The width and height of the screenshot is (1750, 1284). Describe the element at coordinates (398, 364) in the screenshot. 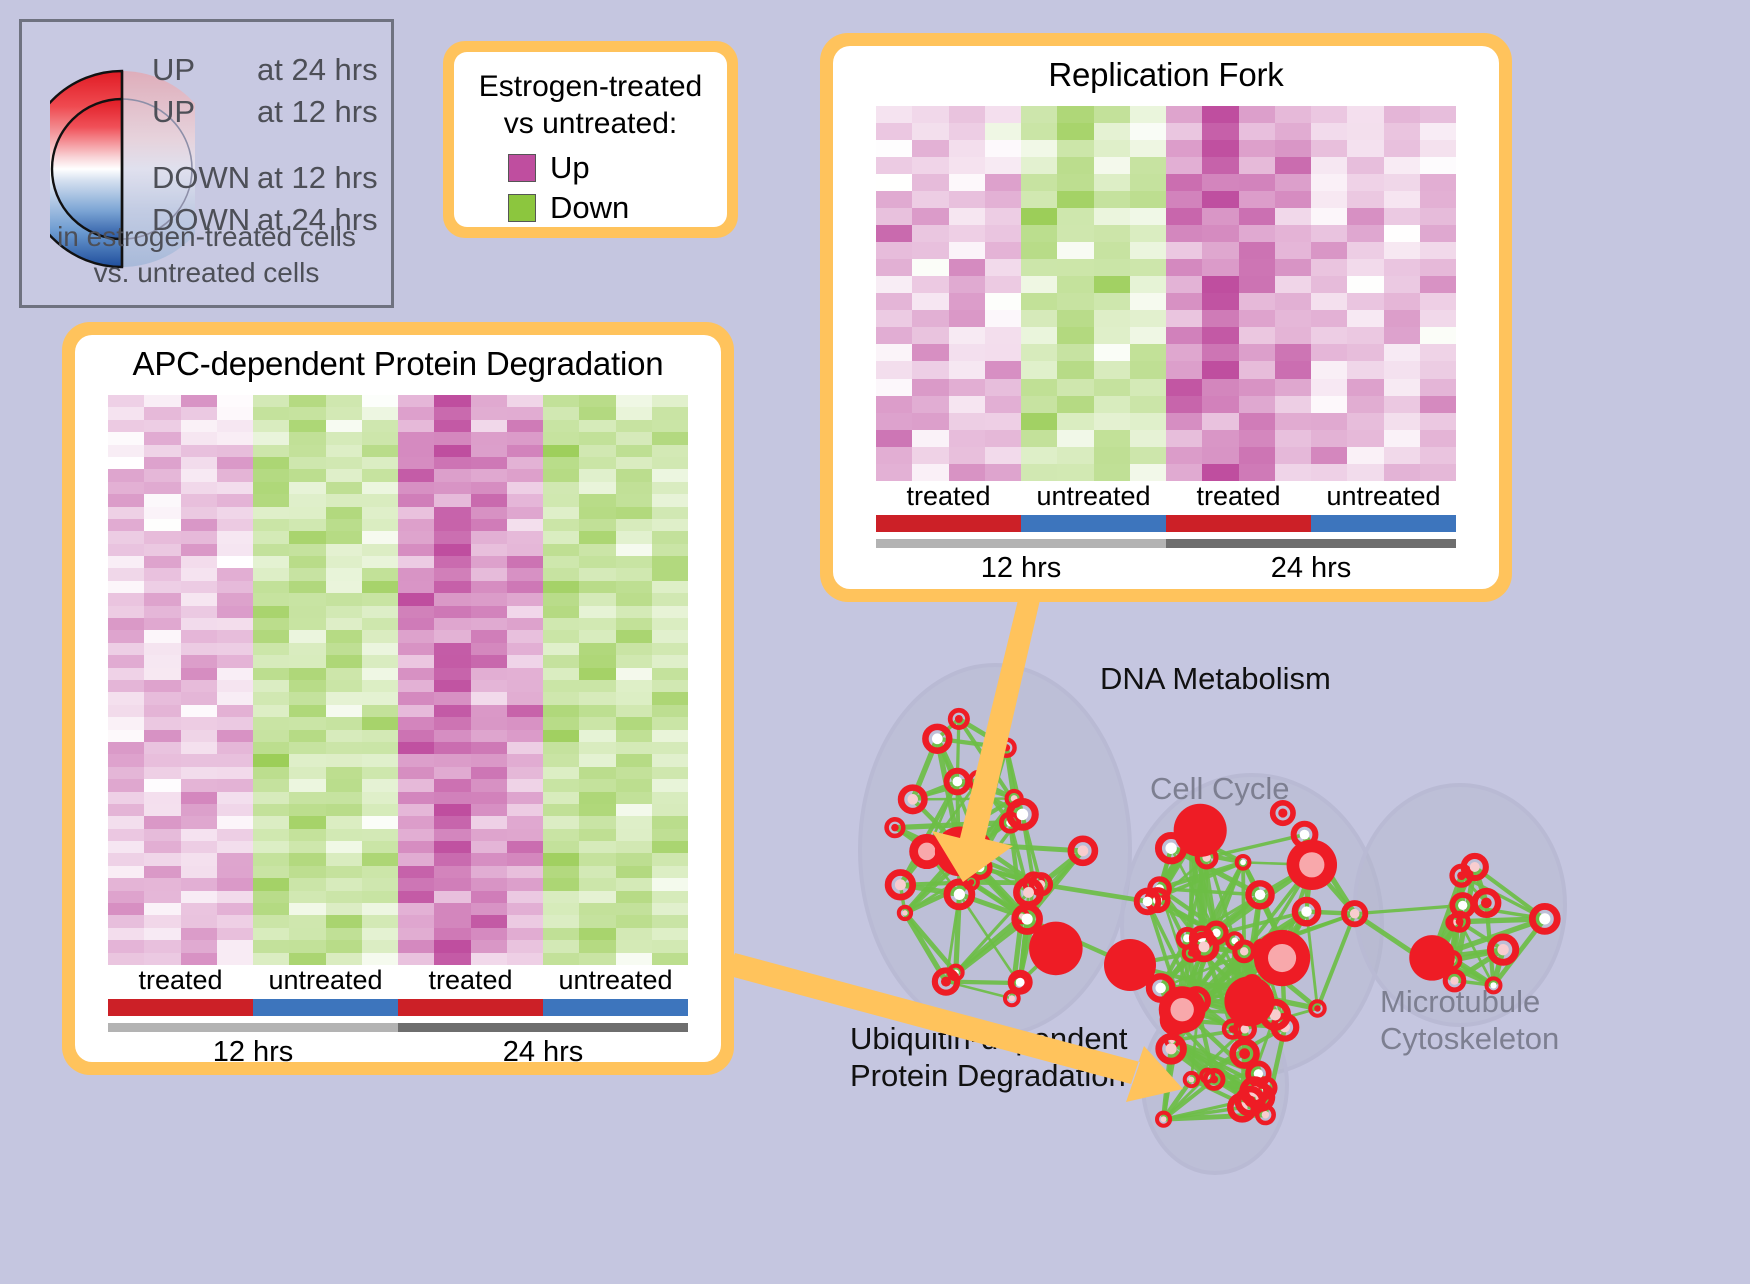

I see `panel-title: APC-dependent Protein Degradation` at that location.